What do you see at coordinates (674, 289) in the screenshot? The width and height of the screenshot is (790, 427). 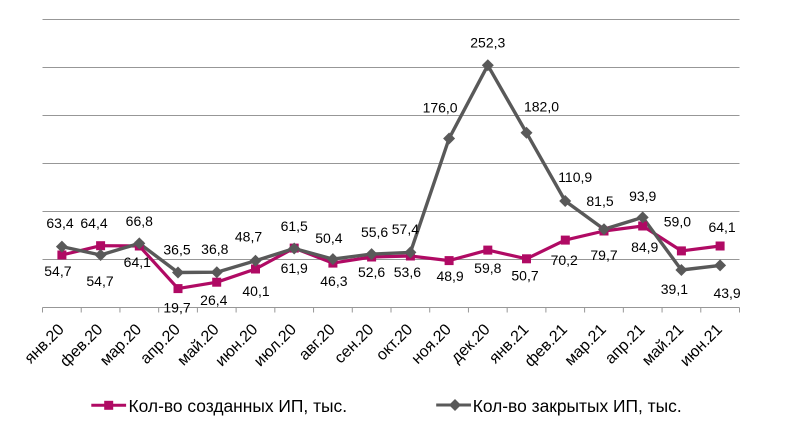 I see `svg-text: 39,1` at bounding box center [674, 289].